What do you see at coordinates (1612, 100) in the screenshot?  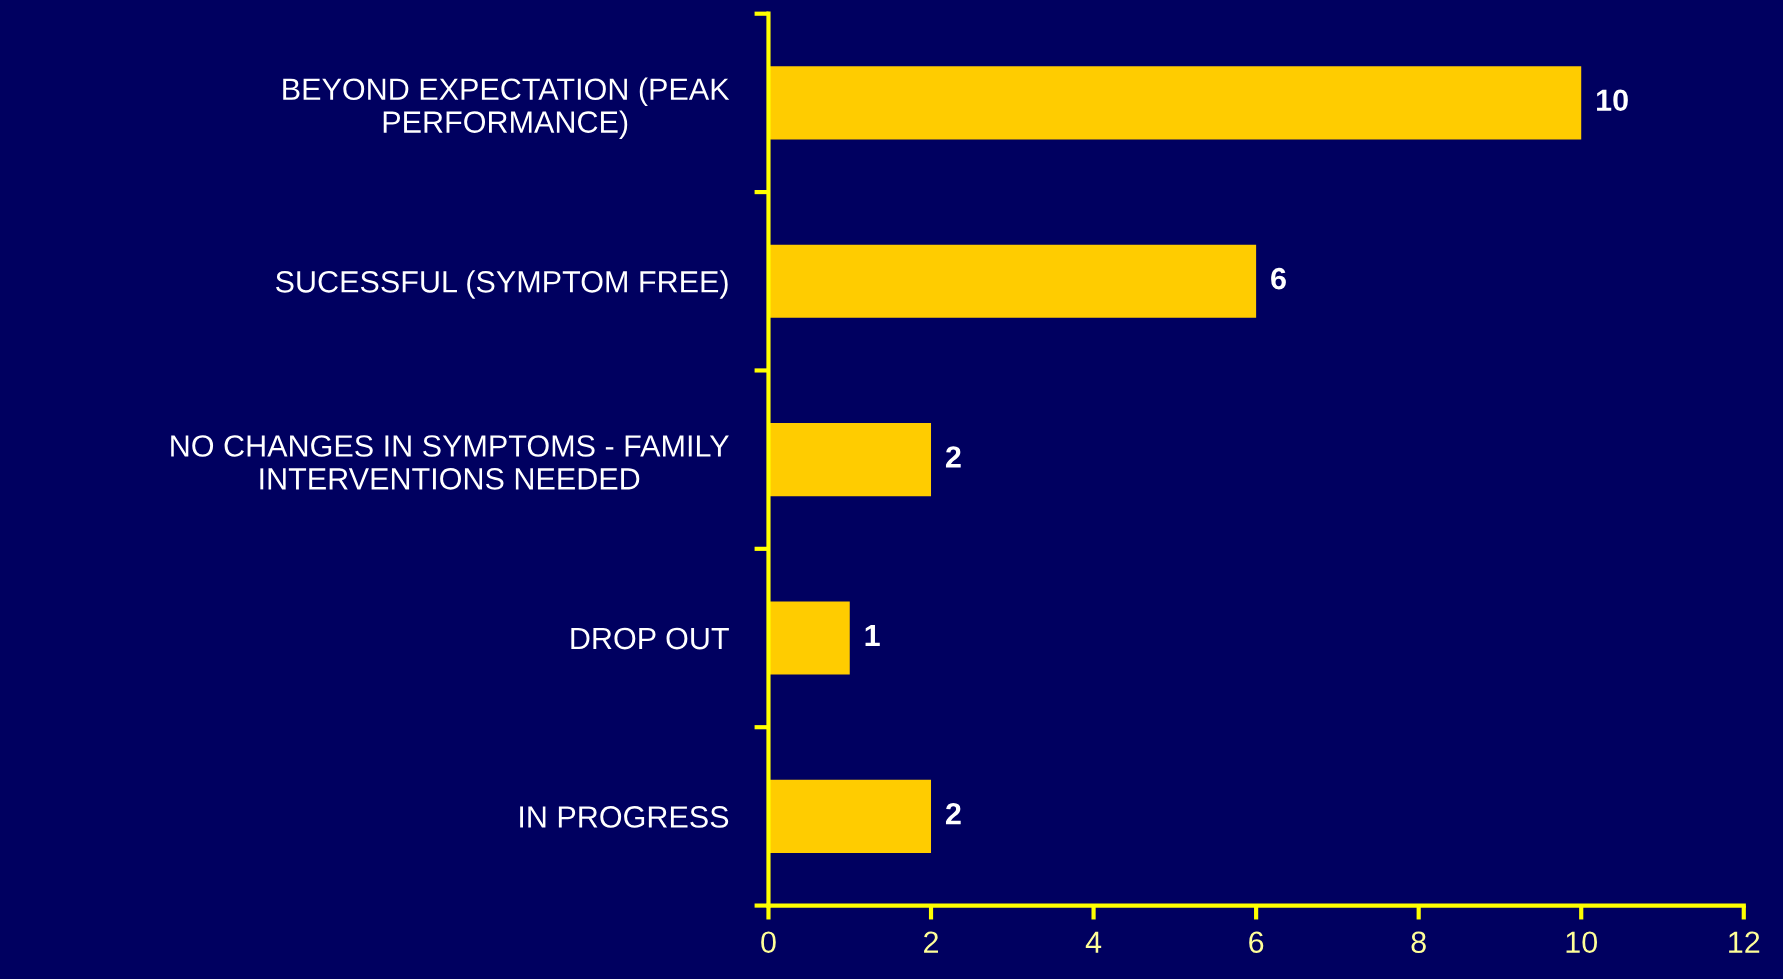 I see `data-label: 10` at bounding box center [1612, 100].